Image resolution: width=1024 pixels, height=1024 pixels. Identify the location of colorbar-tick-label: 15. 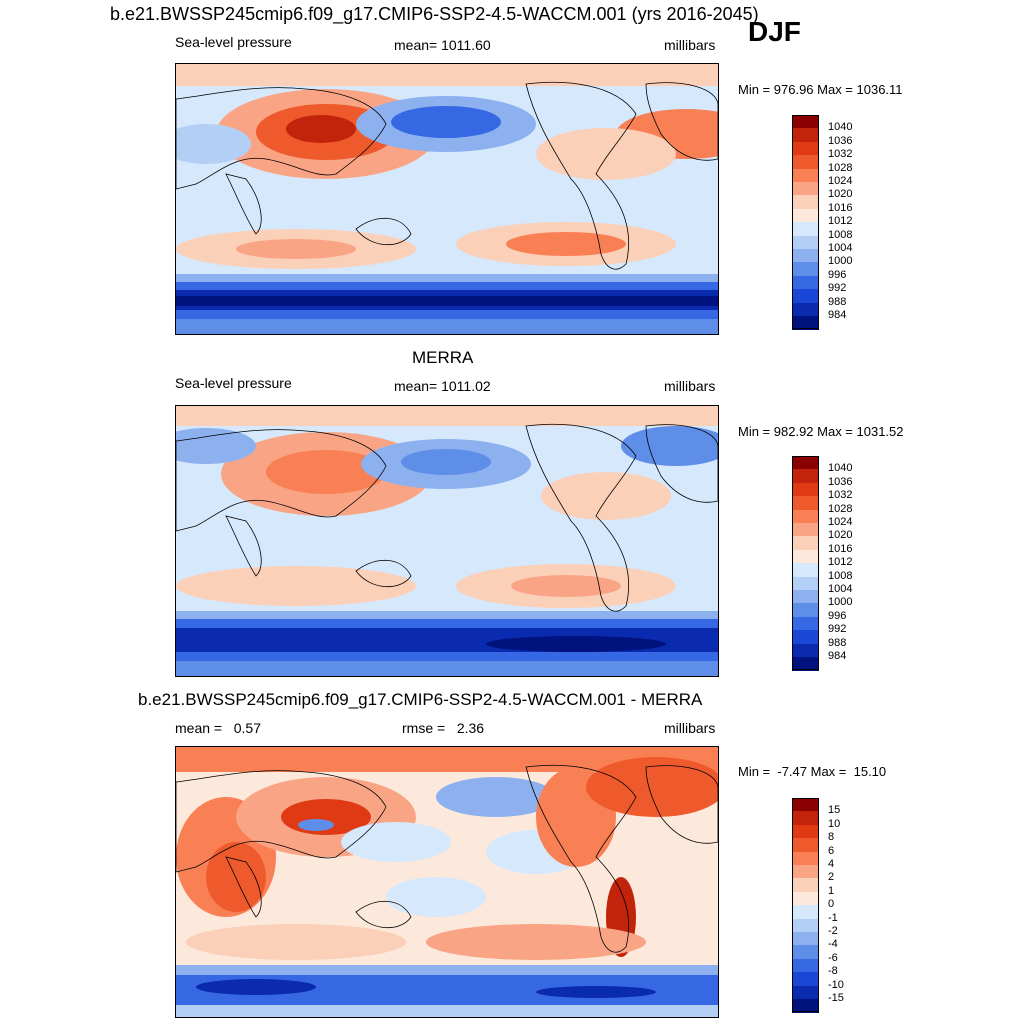
(834, 810).